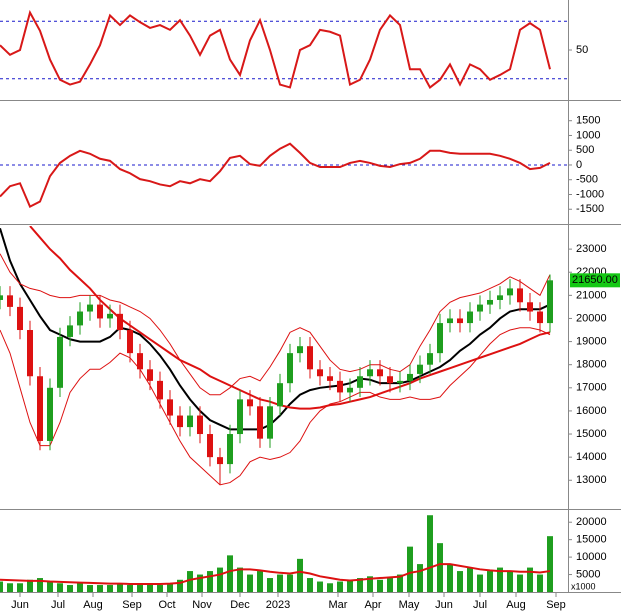 The height and width of the screenshot is (614, 621). Describe the element at coordinates (338, 605) in the screenshot. I see `x-tick-label: Mar` at that location.